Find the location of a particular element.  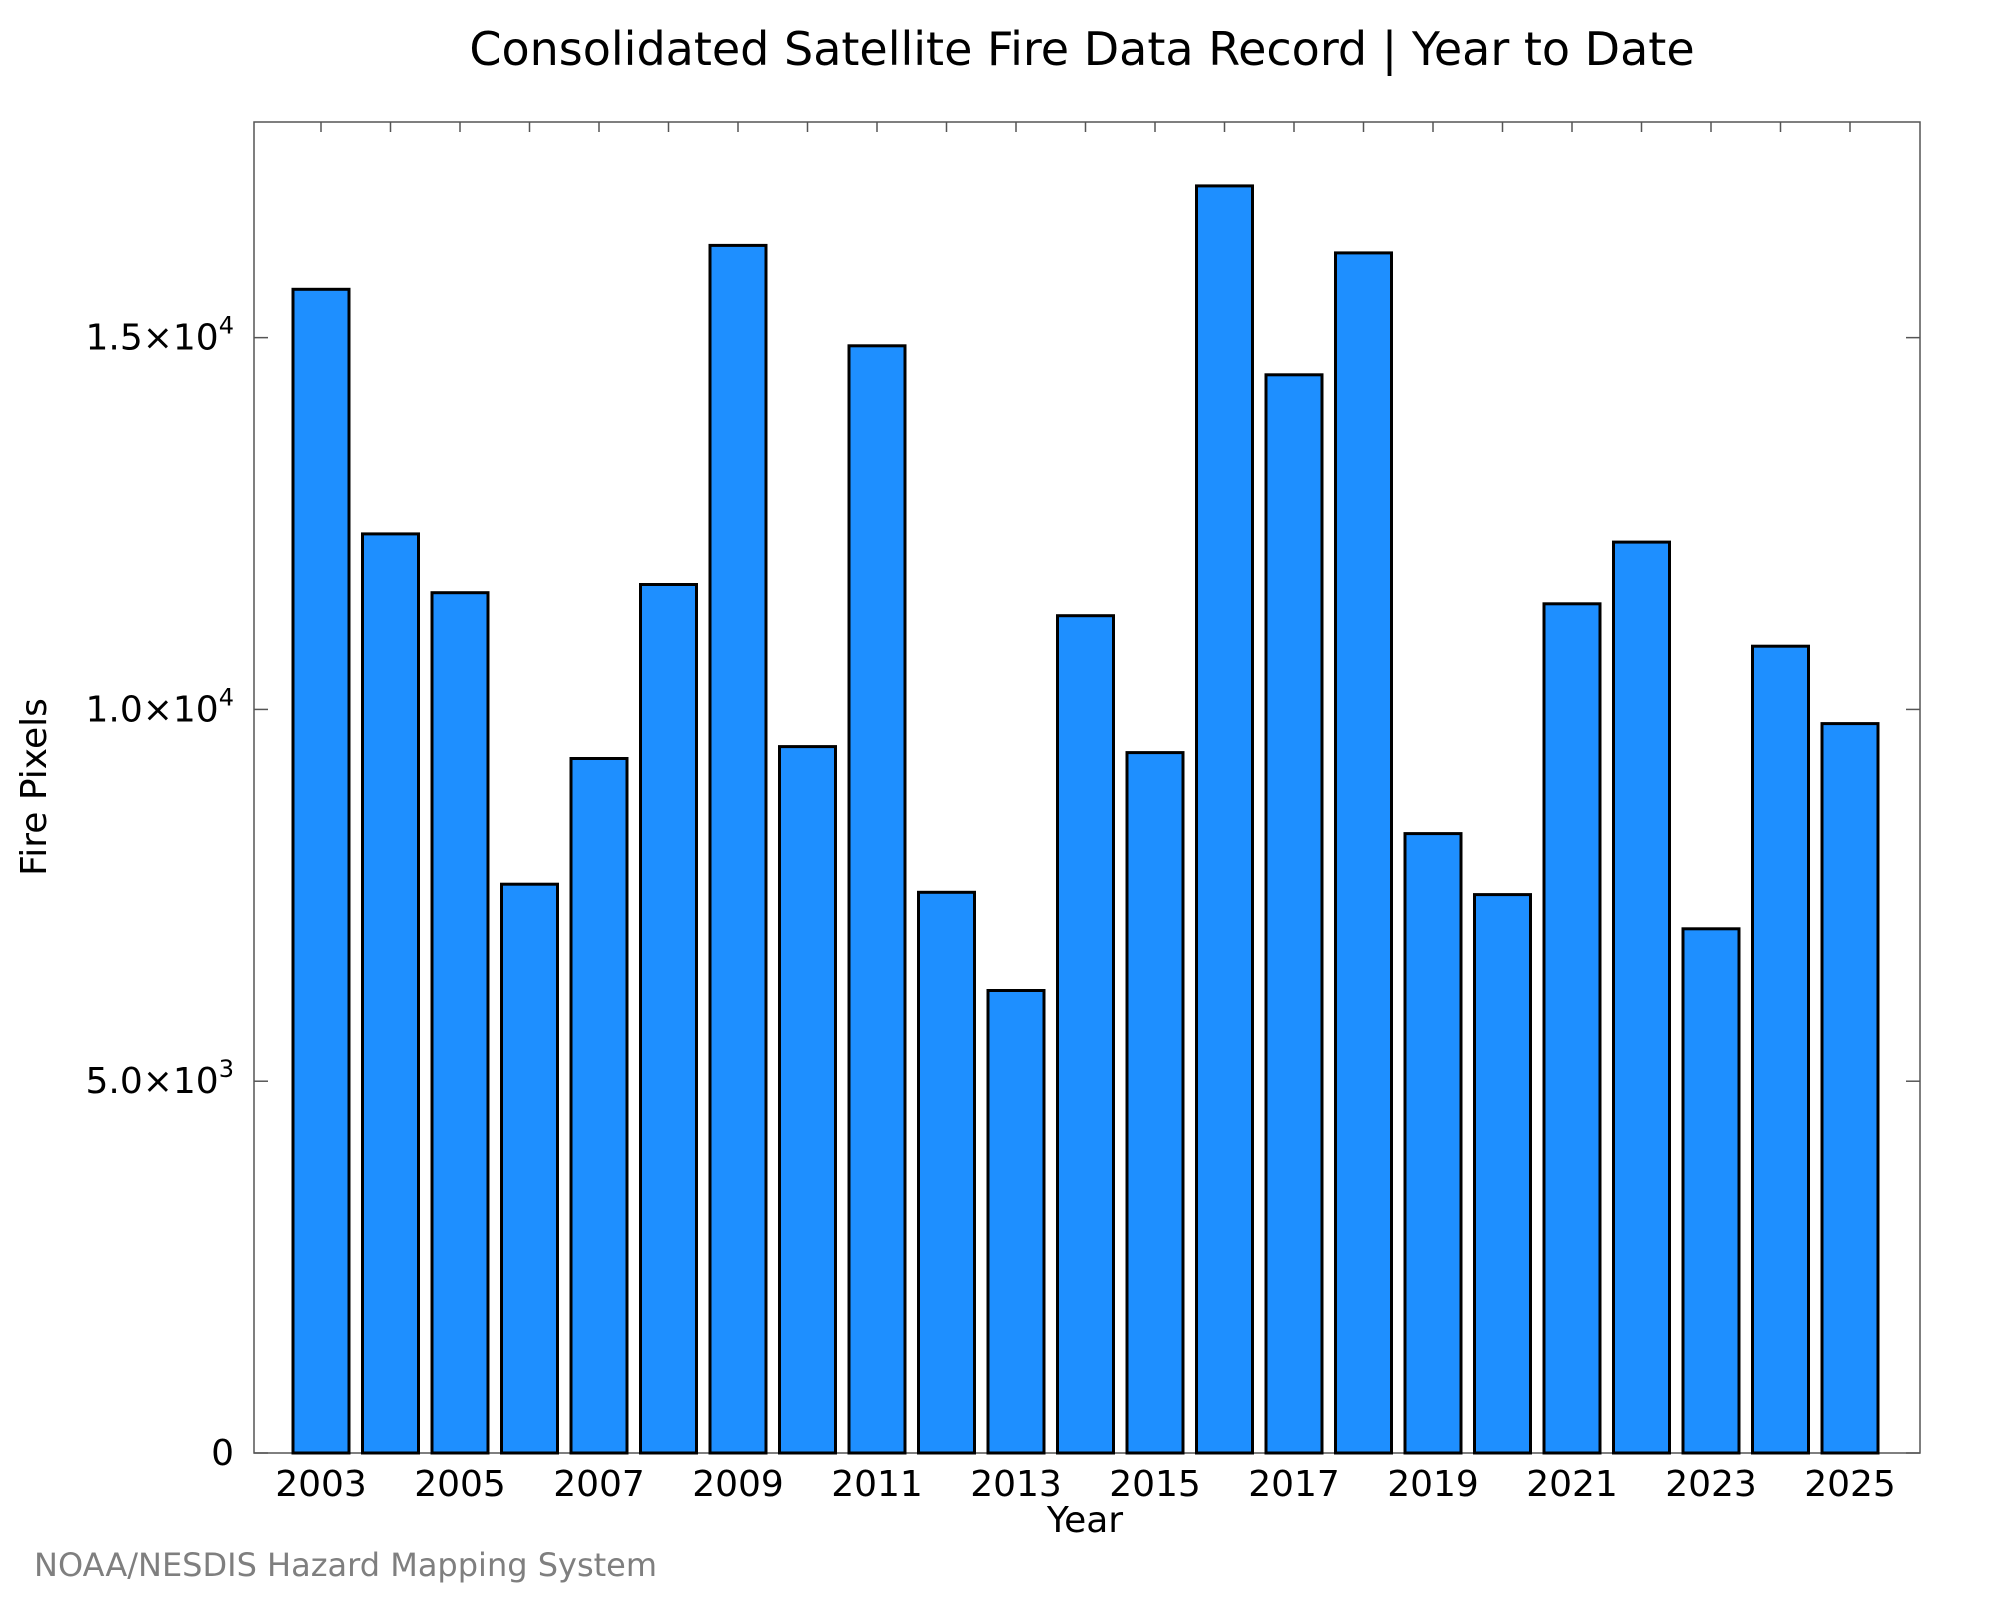

bar-2009 is located at coordinates (738, 849).